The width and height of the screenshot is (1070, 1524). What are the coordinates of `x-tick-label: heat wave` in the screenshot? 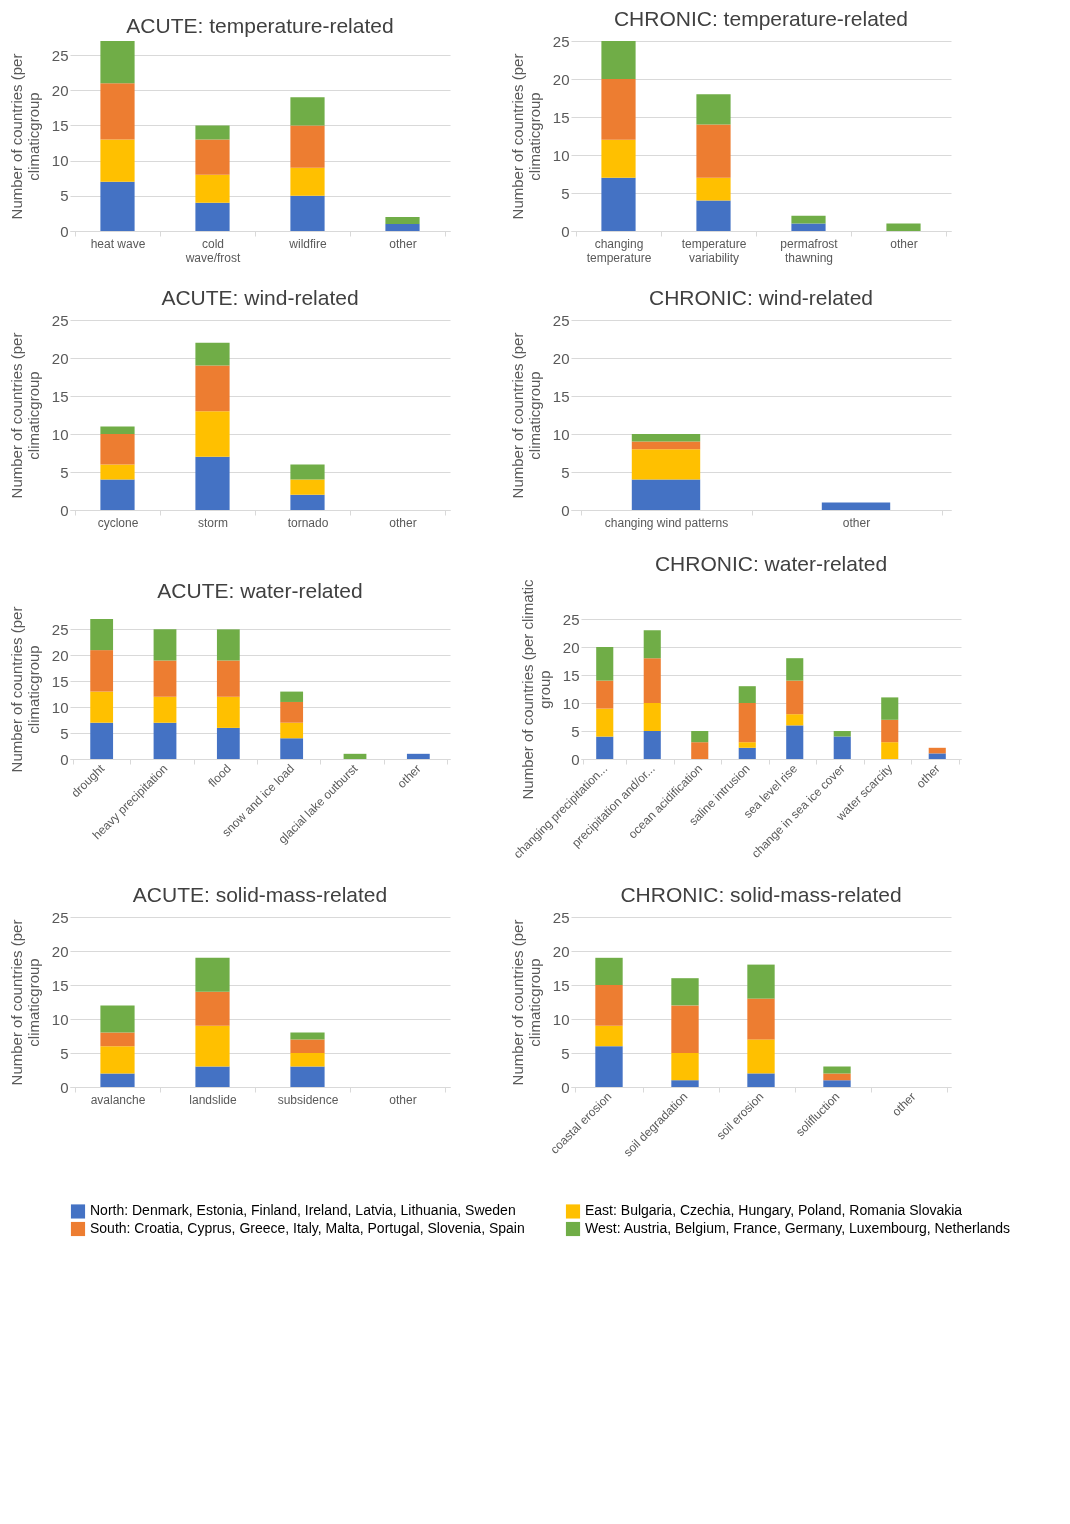 It's located at (118, 243).